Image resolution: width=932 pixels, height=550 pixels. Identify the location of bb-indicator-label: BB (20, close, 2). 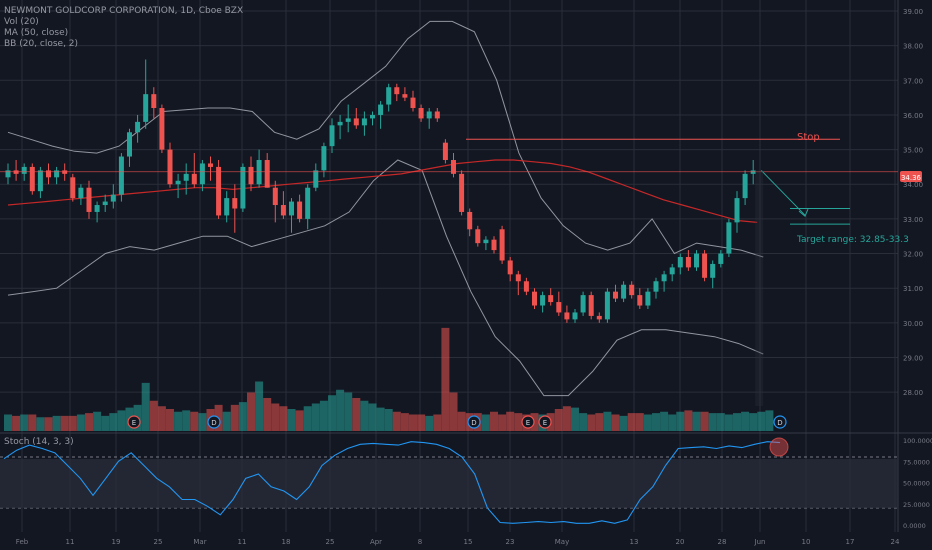
(41, 44).